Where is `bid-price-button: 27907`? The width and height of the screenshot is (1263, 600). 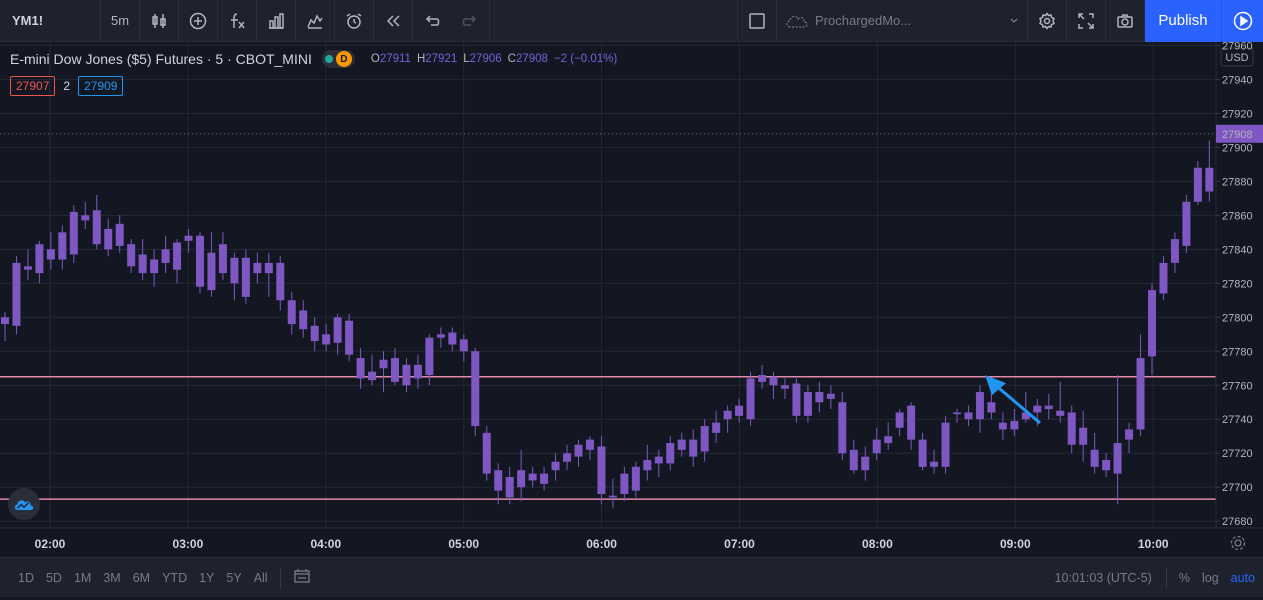 bid-price-button: 27907 is located at coordinates (33, 86).